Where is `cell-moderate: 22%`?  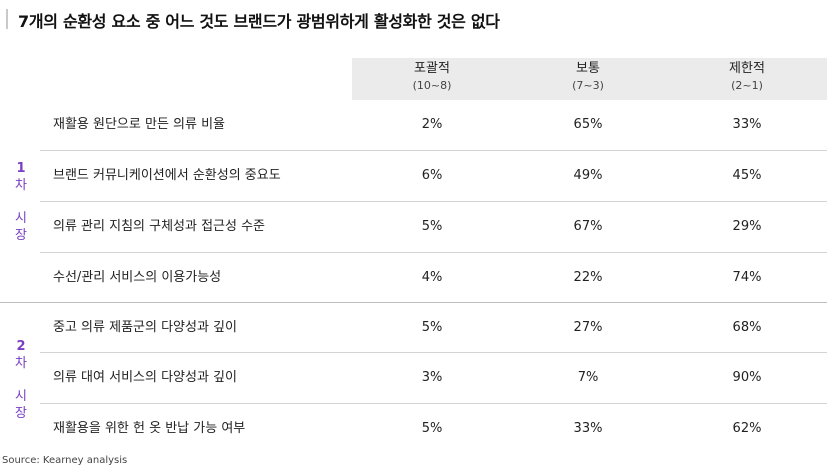 cell-moderate: 22% is located at coordinates (588, 277).